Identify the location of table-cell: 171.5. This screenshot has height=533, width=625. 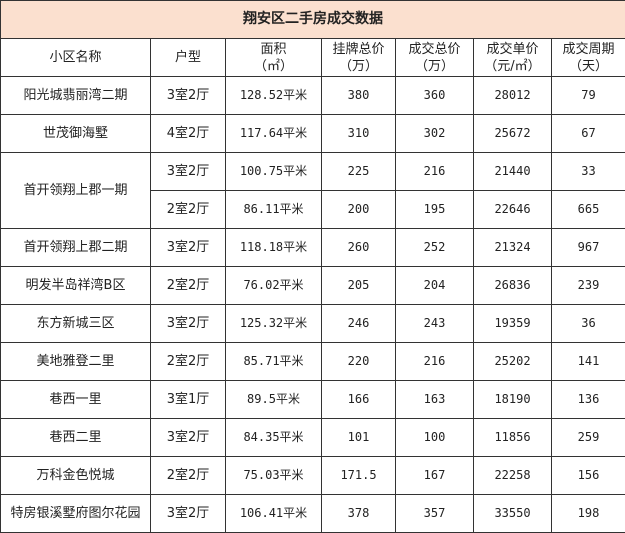
(358, 475).